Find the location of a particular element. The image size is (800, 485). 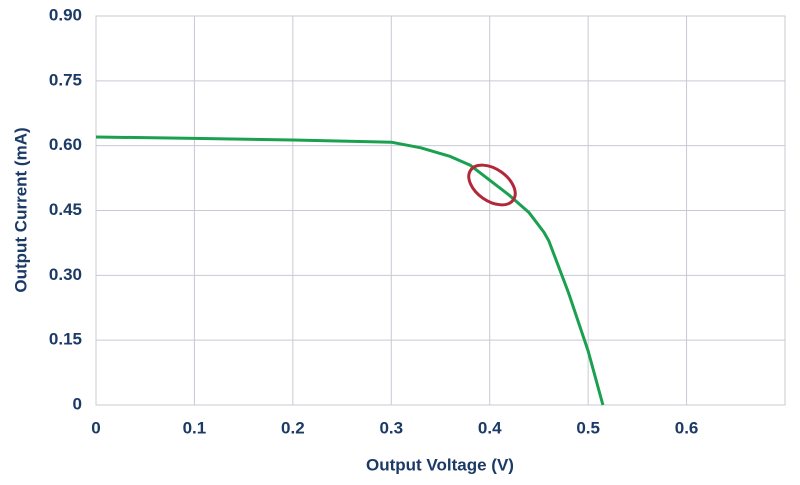

x-tick-label: 0.4 is located at coordinates (490, 427).